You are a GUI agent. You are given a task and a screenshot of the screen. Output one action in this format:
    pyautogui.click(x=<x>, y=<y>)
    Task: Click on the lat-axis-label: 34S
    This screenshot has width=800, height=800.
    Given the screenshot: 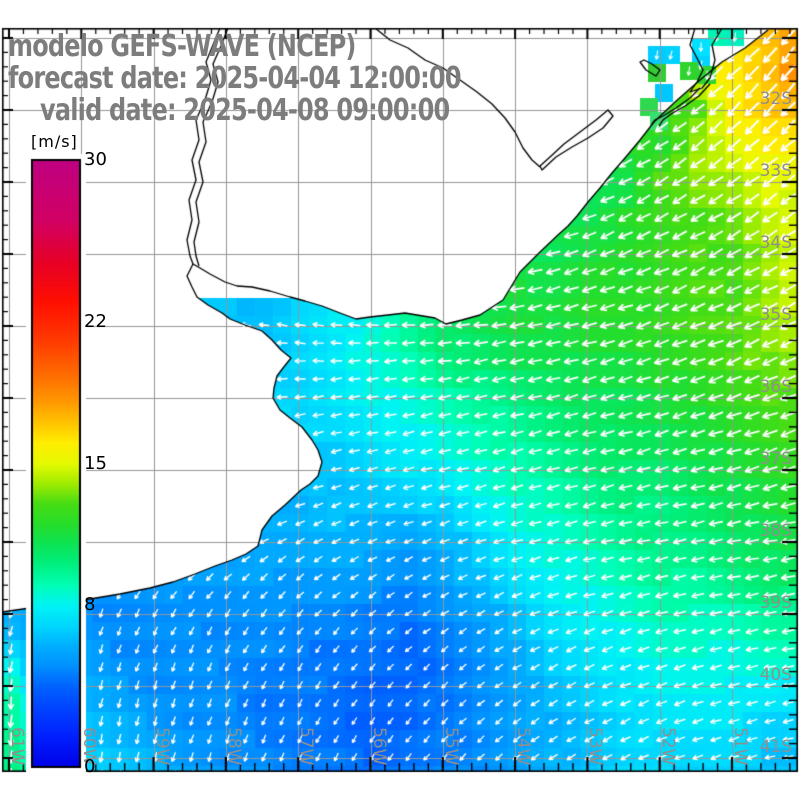 What is the action you would take?
    pyautogui.click(x=775, y=243)
    